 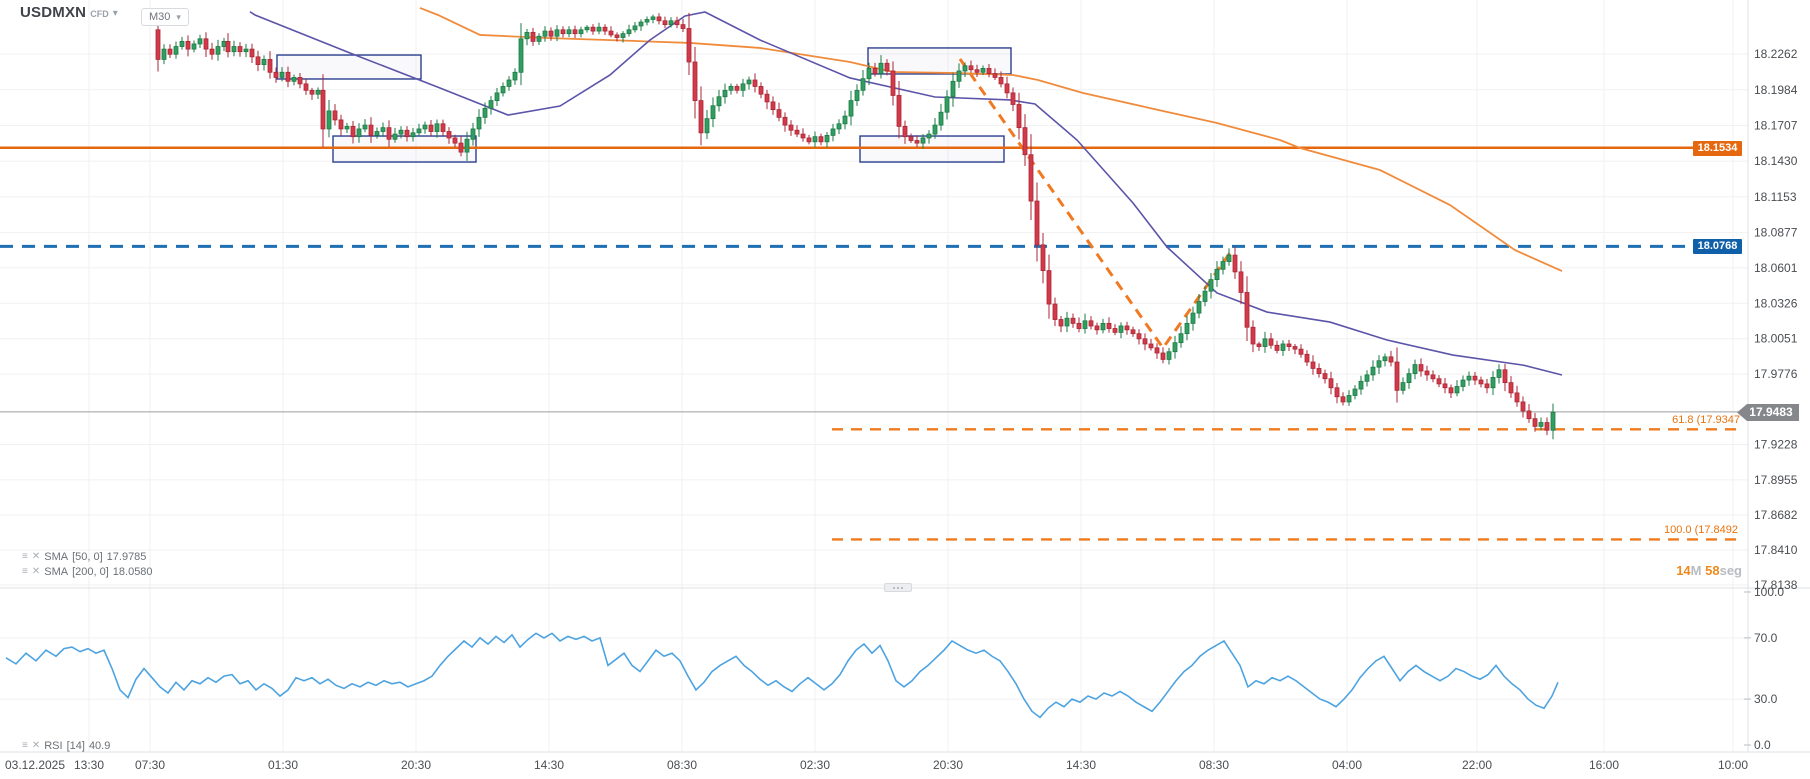 What do you see at coordinates (1766, 699) in the screenshot?
I see `rsi-tick-label: 30.0` at bounding box center [1766, 699].